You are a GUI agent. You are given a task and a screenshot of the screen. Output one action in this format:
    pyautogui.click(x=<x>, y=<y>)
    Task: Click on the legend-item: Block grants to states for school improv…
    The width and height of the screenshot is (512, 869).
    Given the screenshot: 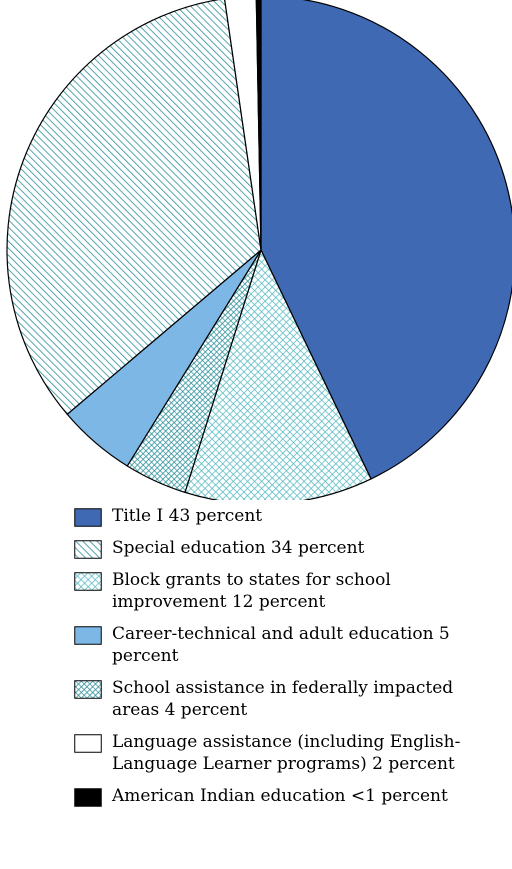 What is the action you would take?
    pyautogui.click(x=289, y=591)
    